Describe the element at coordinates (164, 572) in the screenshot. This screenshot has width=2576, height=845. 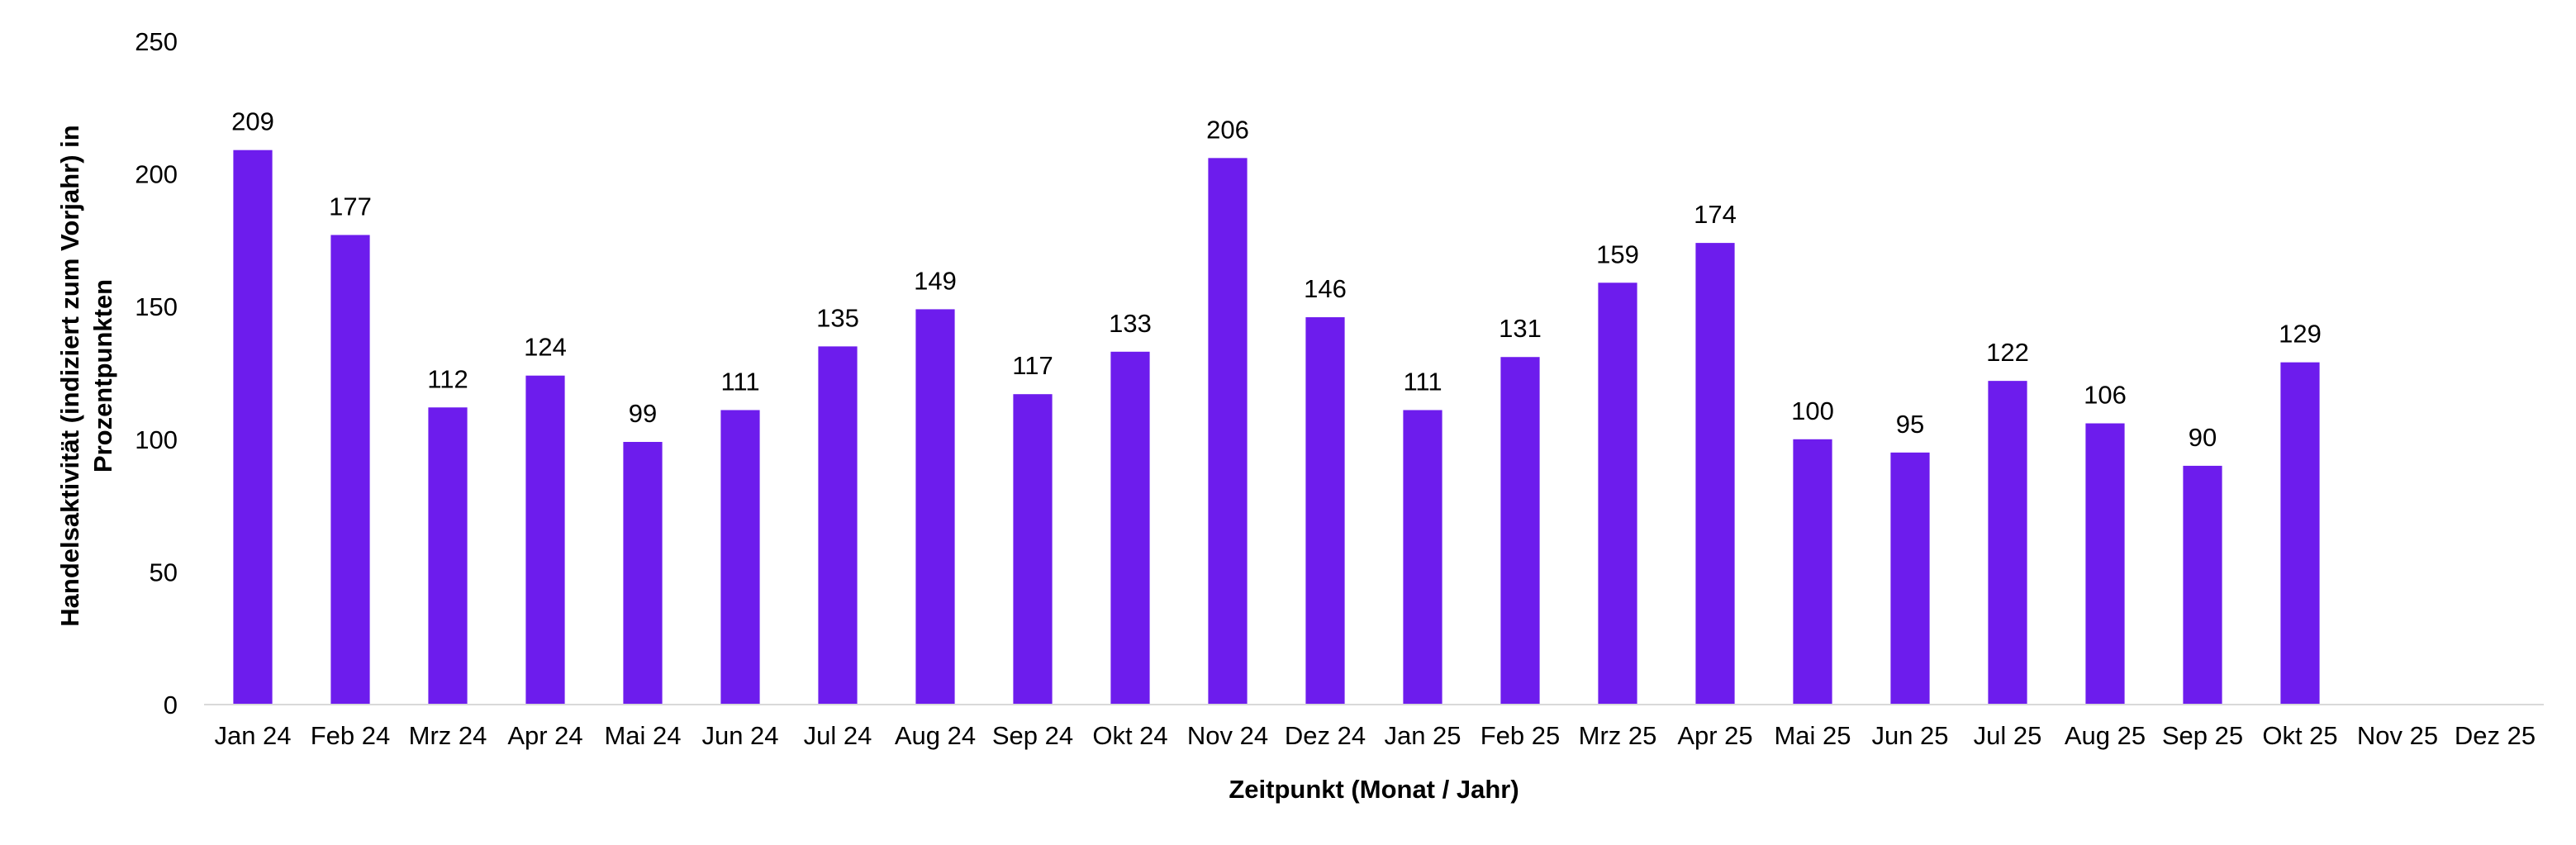
I see `y-tick-label: 50` at that location.